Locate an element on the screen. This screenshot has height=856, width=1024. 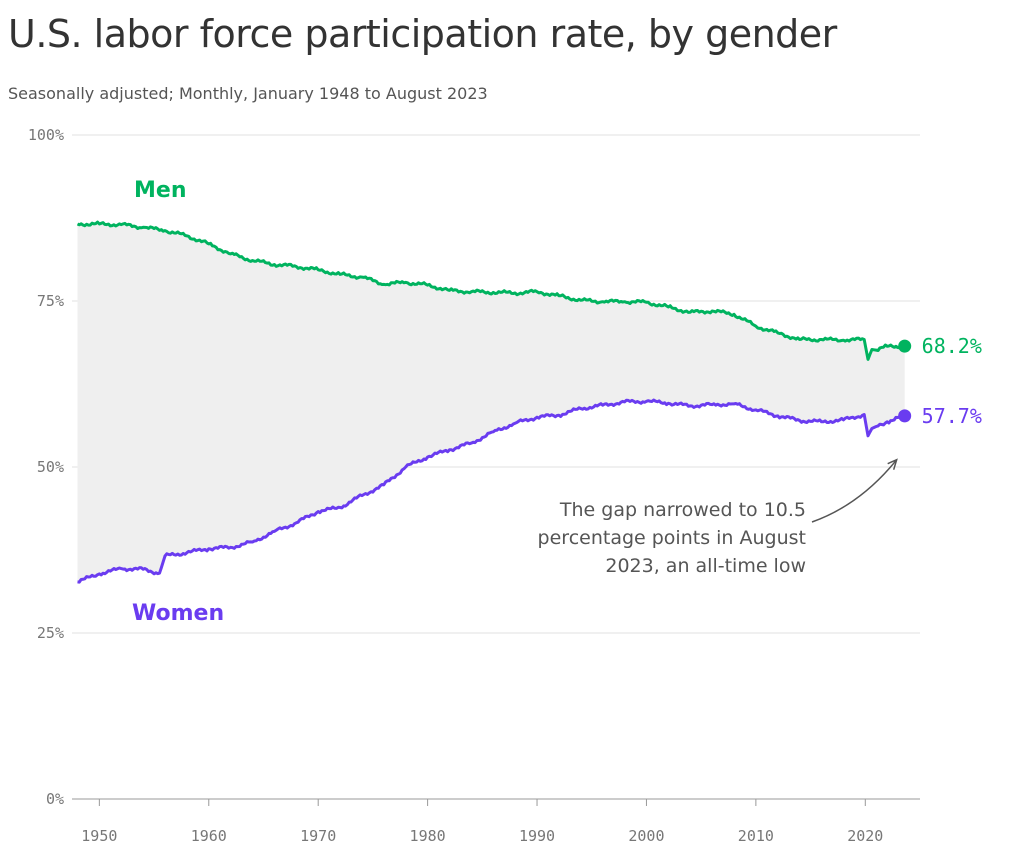
men-end-point is located at coordinates (905, 346).